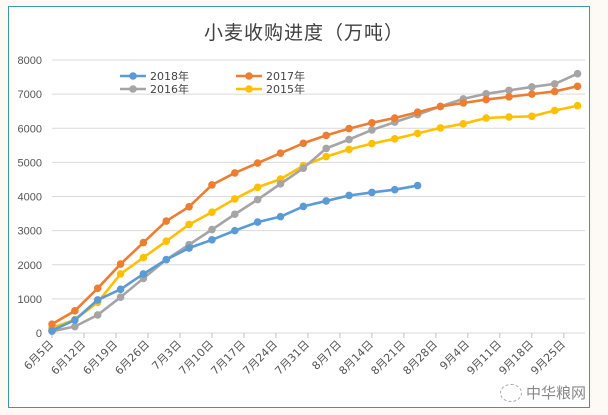 This screenshot has width=608, height=415. What do you see at coordinates (303, 33) in the screenshot?
I see `chart-title: 小麦收购进度（万吨）` at bounding box center [303, 33].